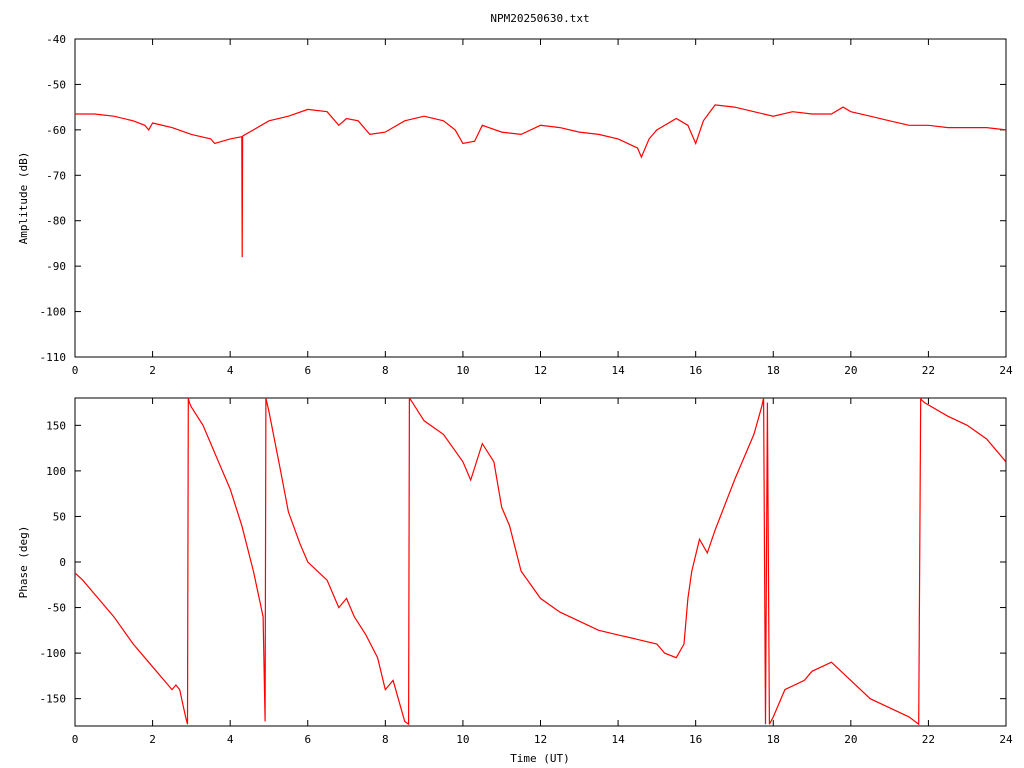 This screenshot has height=768, width=1024. Describe the element at coordinates (56, 608) in the screenshot. I see `phase-y-tick-label: -50` at that location.